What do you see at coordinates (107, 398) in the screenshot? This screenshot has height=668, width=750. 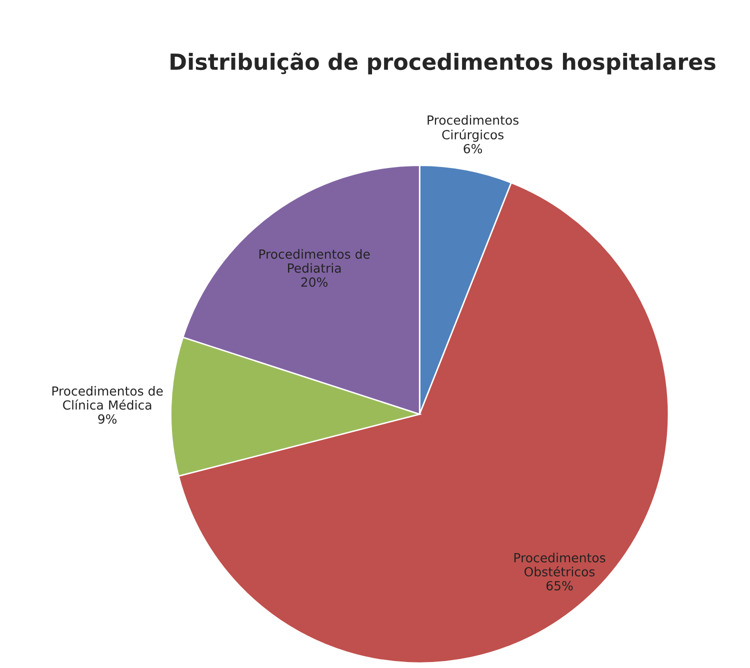 I see `slice-label: Procedimentos de Clínica Médica` at bounding box center [107, 398].